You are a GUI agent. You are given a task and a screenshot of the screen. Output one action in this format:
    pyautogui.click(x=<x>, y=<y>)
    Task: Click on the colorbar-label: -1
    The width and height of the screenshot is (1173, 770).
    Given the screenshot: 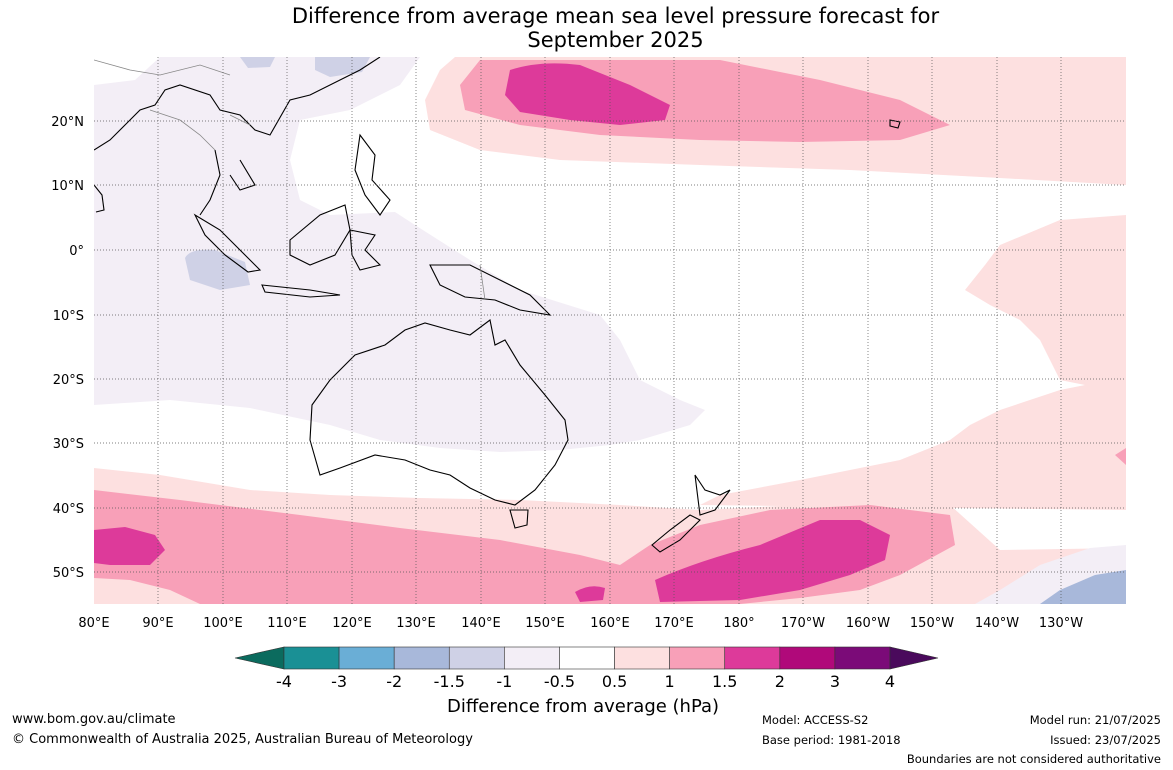 What is the action you would take?
    pyautogui.click(x=504, y=681)
    